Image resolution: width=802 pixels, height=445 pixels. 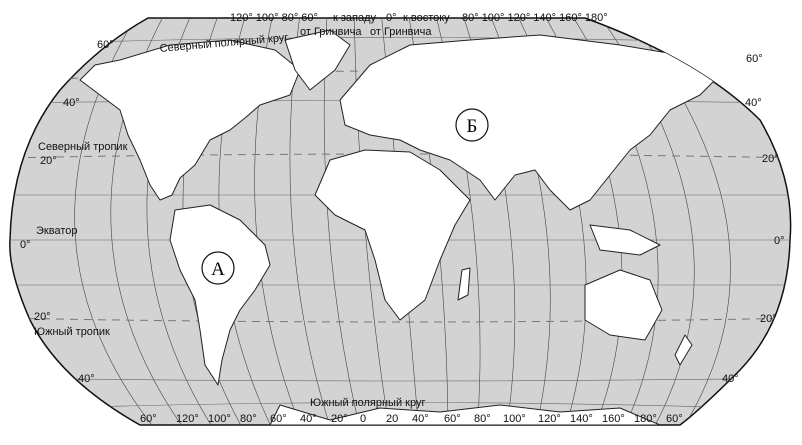 What do you see at coordinates (779, 241) in the screenshot?
I see `lat-right-0: 0°` at bounding box center [779, 241].